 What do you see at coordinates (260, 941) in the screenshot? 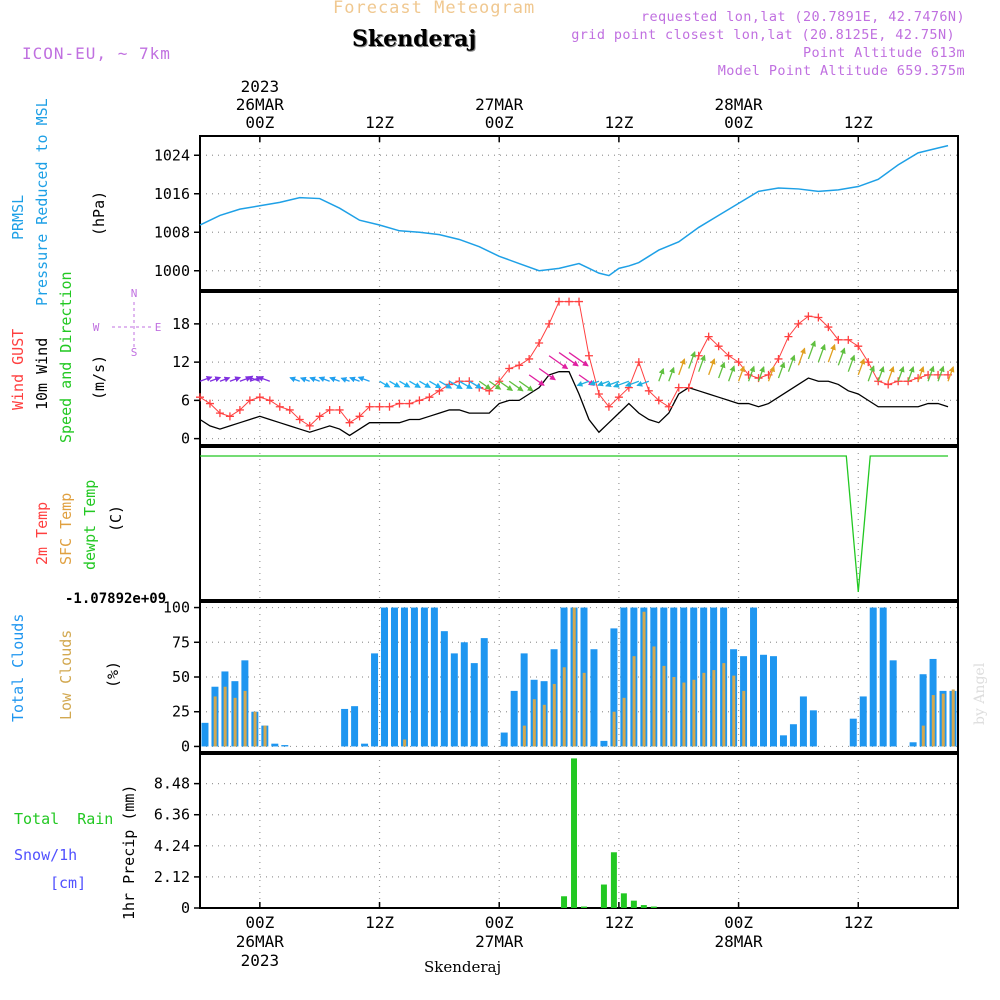
I see `bottom-time-label: 26MAR` at bounding box center [260, 941].